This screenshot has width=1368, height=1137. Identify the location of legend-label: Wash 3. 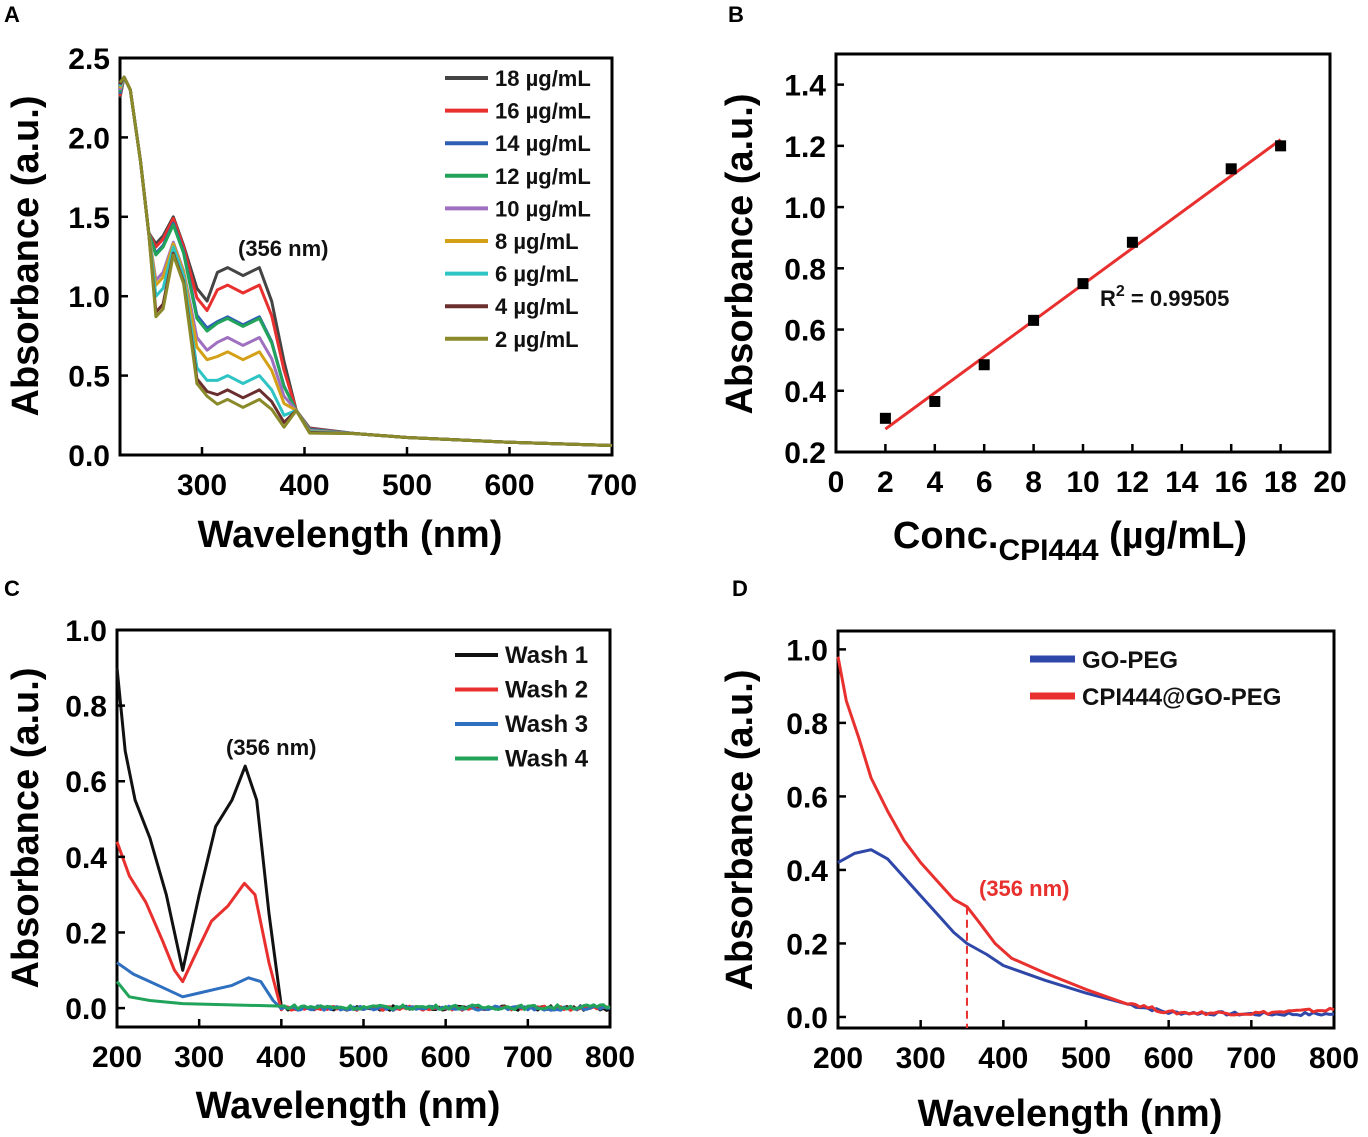
(546, 724).